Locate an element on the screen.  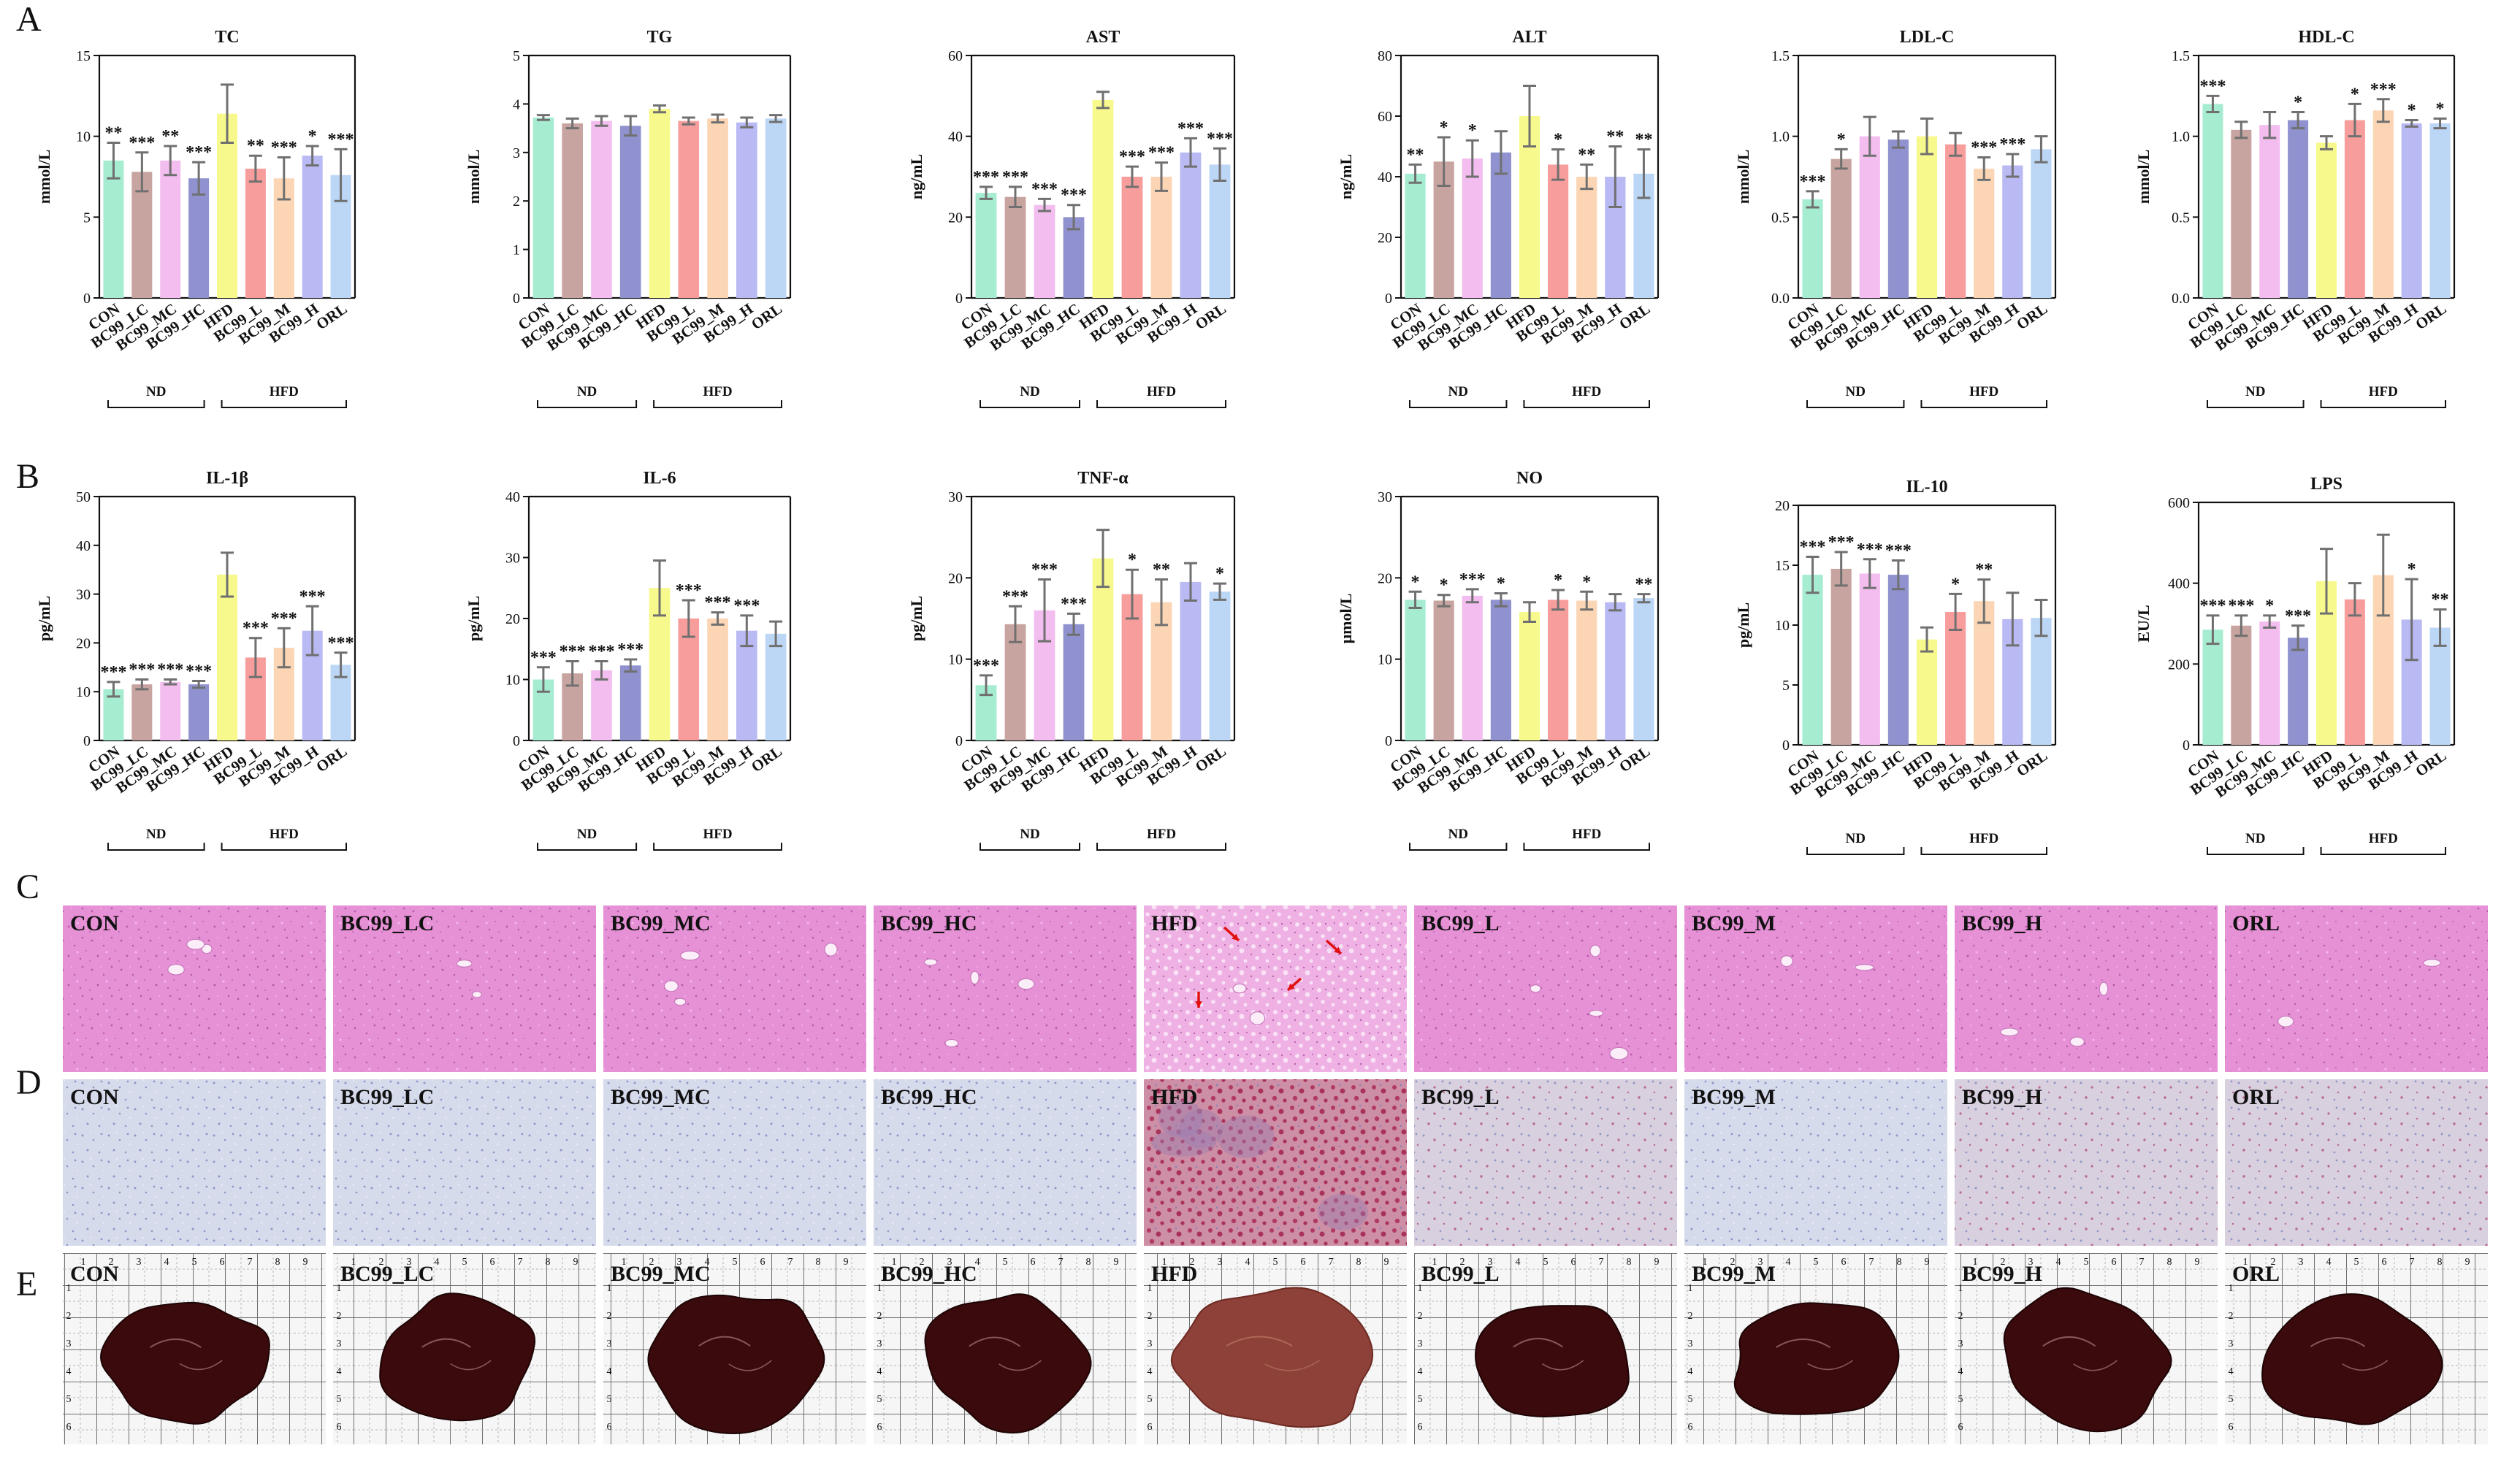
bar-hfd is located at coordinates (227, 657).